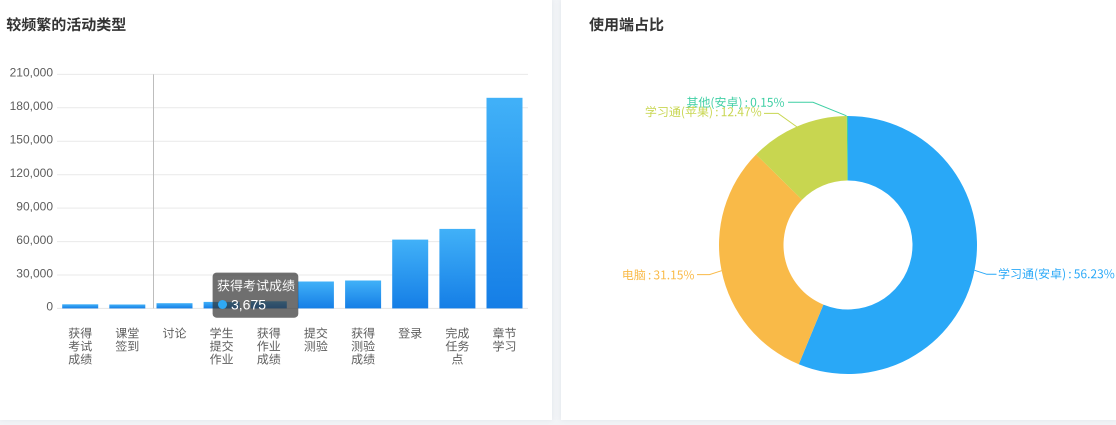 Image resolution: width=1116 pixels, height=425 pixels. What do you see at coordinates (34, 240) in the screenshot?
I see `svg-text: 60,000` at bounding box center [34, 240].